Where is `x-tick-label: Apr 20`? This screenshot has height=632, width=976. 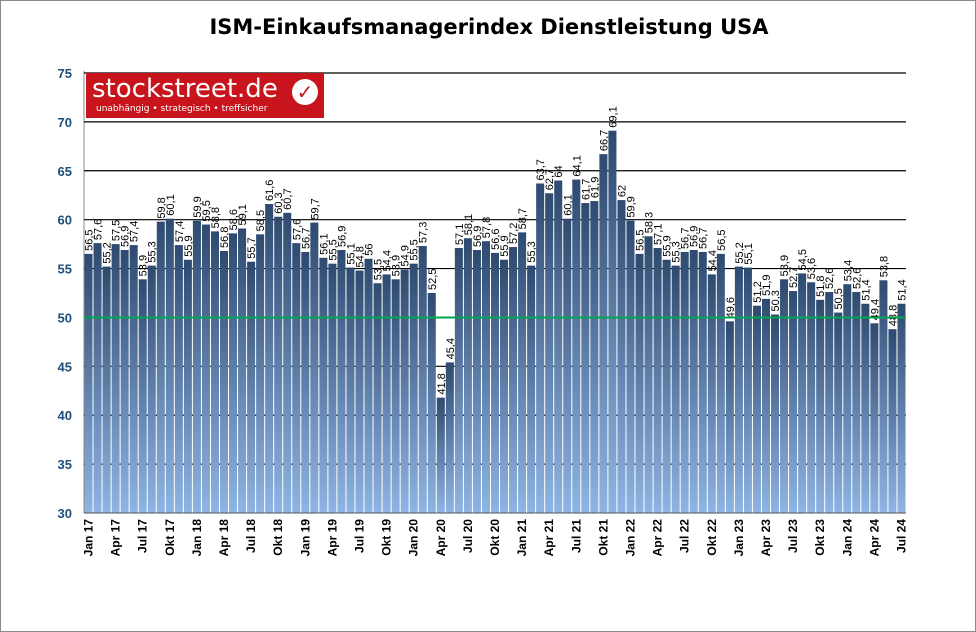 x-tick-label: Apr 20 is located at coordinates (441, 538).